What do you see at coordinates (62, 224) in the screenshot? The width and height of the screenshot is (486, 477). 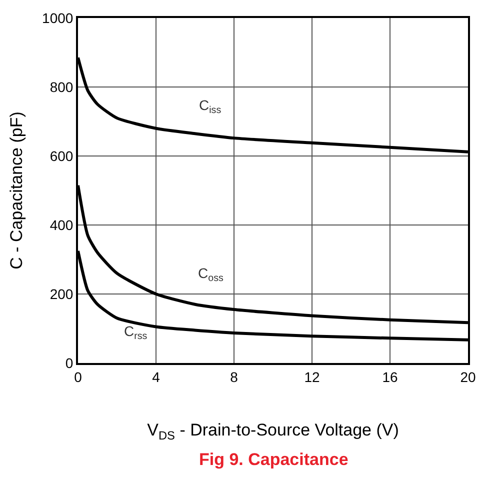 I see `y-tick-label: 400` at bounding box center [62, 224].